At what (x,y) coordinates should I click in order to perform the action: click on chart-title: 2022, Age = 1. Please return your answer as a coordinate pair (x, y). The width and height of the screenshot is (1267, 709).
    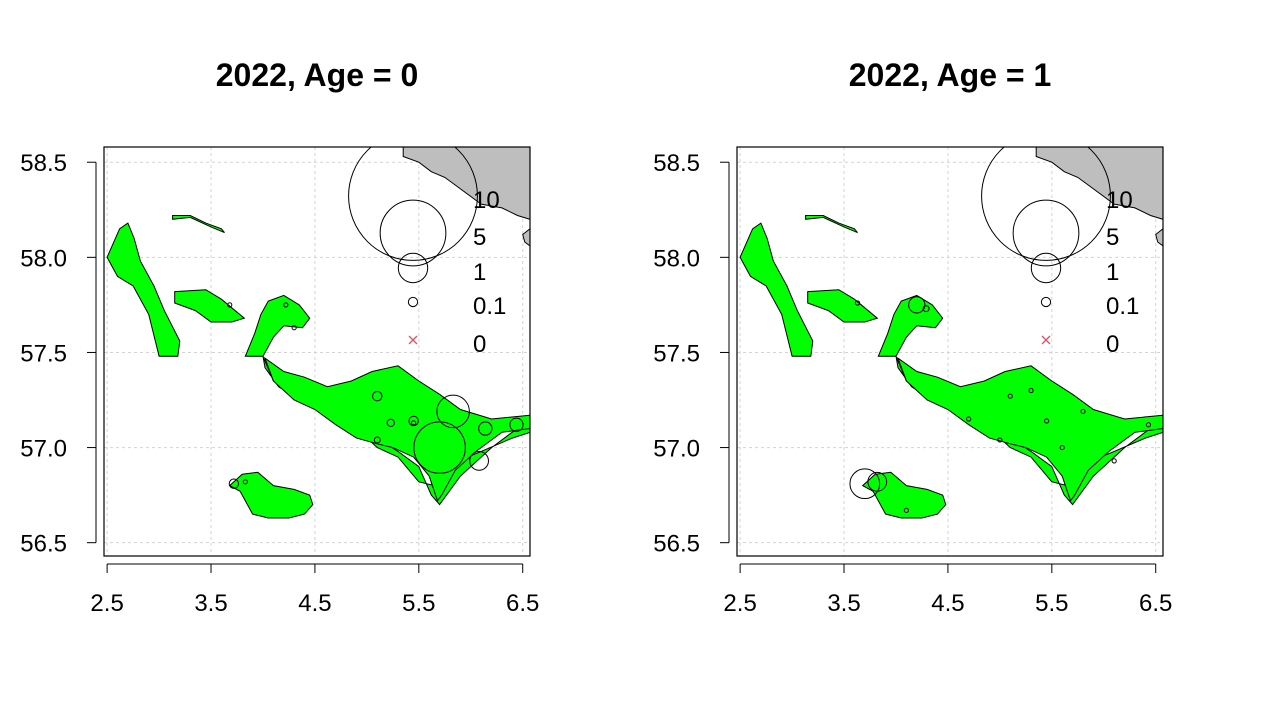
    Looking at the image, I should click on (950, 75).